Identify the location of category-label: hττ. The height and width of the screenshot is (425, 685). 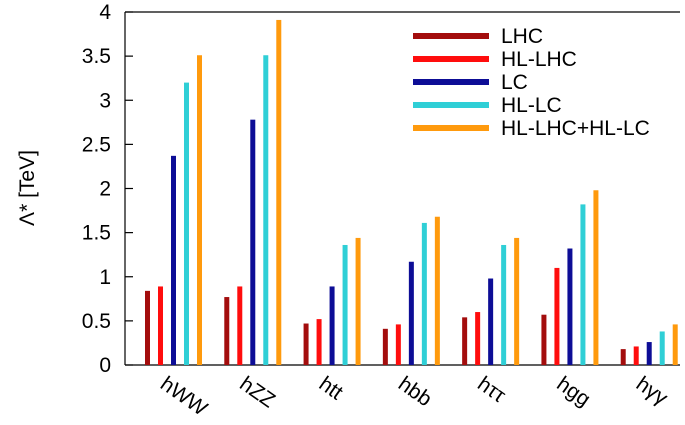
(491, 389).